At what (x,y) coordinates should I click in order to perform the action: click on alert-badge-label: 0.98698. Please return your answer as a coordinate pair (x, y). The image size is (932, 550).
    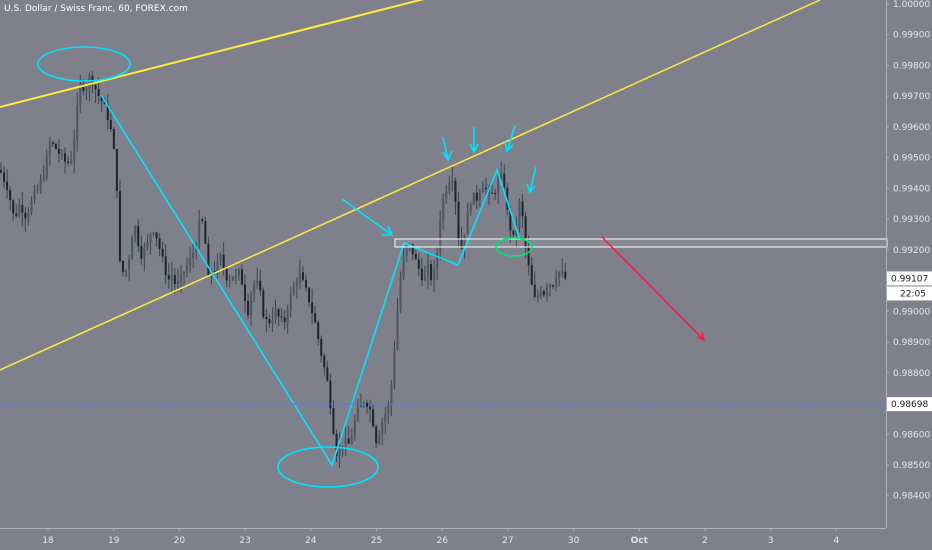
    Looking at the image, I should click on (909, 405).